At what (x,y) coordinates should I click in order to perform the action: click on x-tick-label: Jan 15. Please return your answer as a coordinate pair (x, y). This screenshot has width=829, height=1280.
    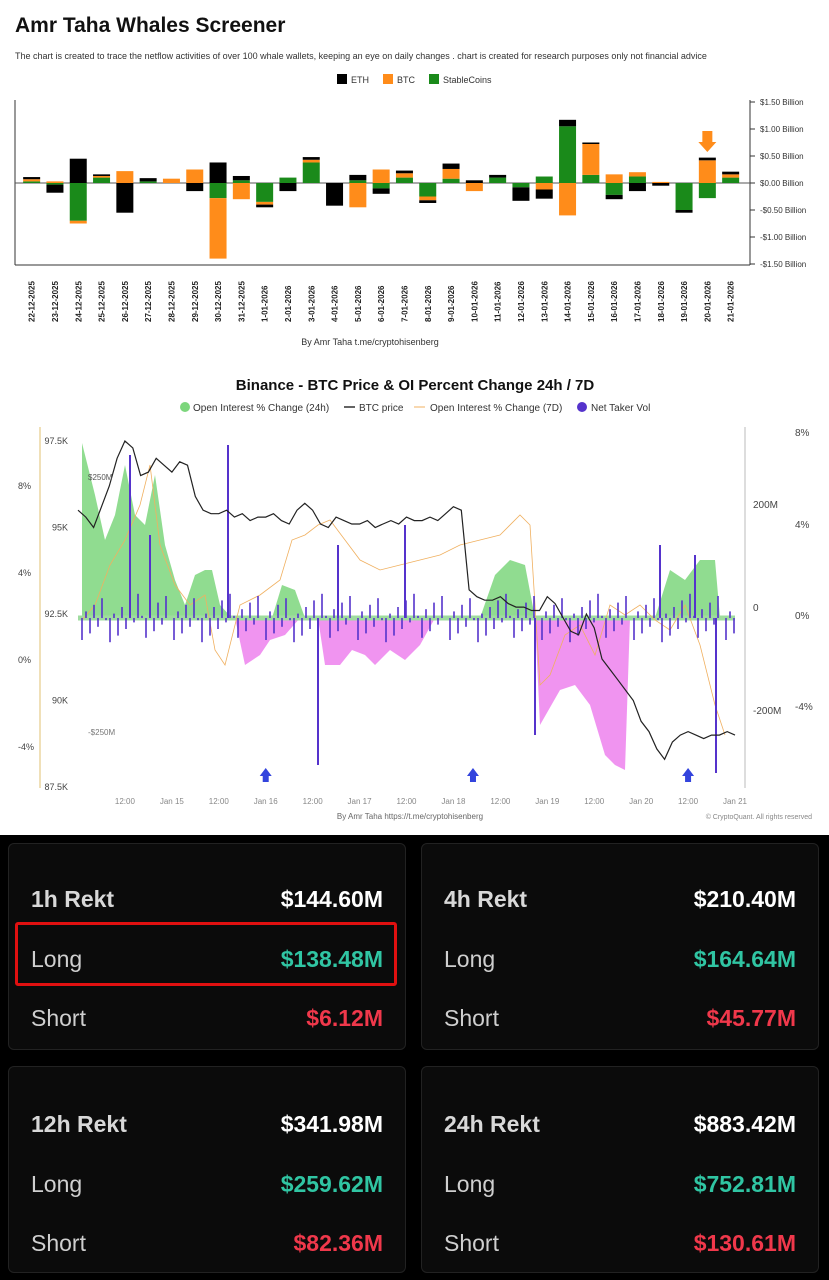
    Looking at the image, I should click on (172, 801).